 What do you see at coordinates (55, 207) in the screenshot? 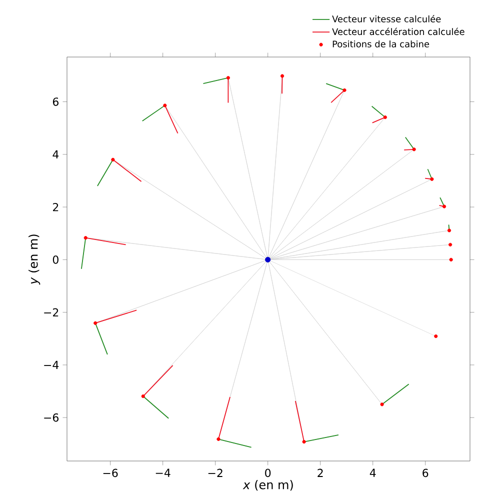
I see `y-tick-label: 2` at bounding box center [55, 207].